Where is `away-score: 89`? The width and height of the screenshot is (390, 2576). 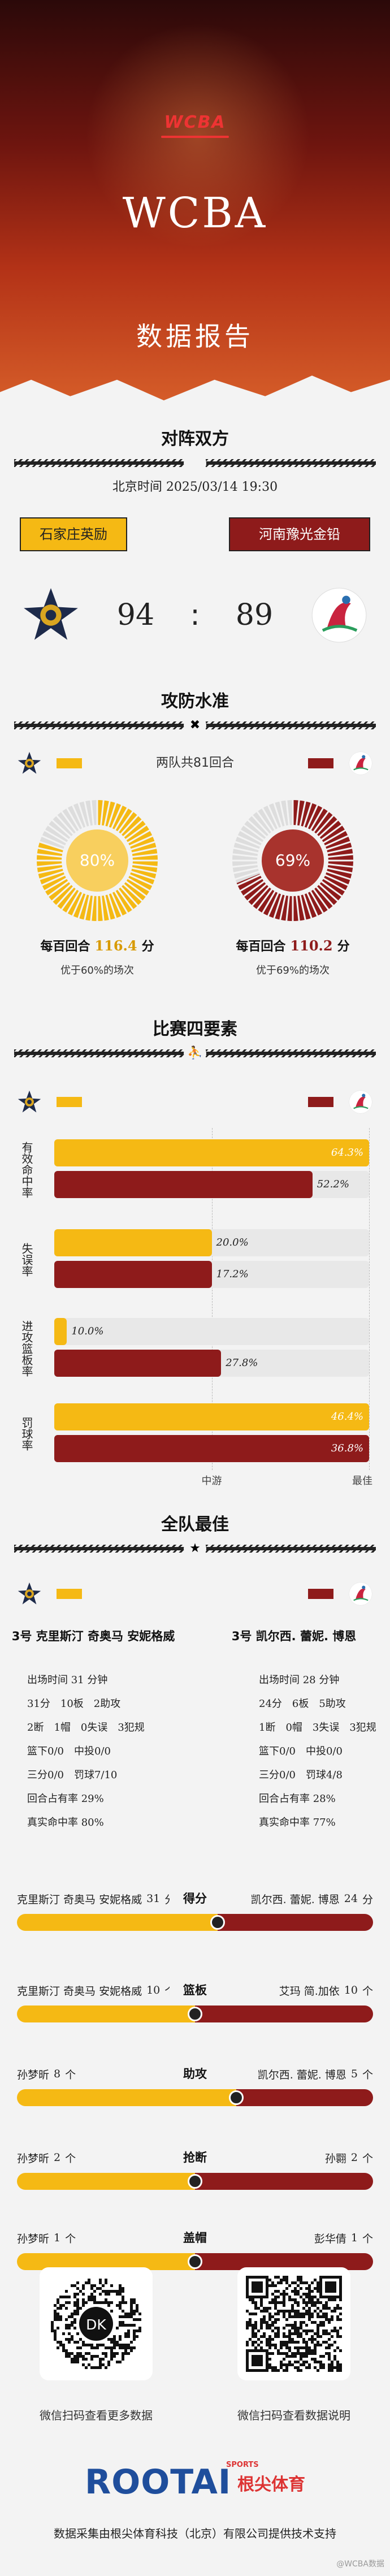
away-score: 89 is located at coordinates (254, 615).